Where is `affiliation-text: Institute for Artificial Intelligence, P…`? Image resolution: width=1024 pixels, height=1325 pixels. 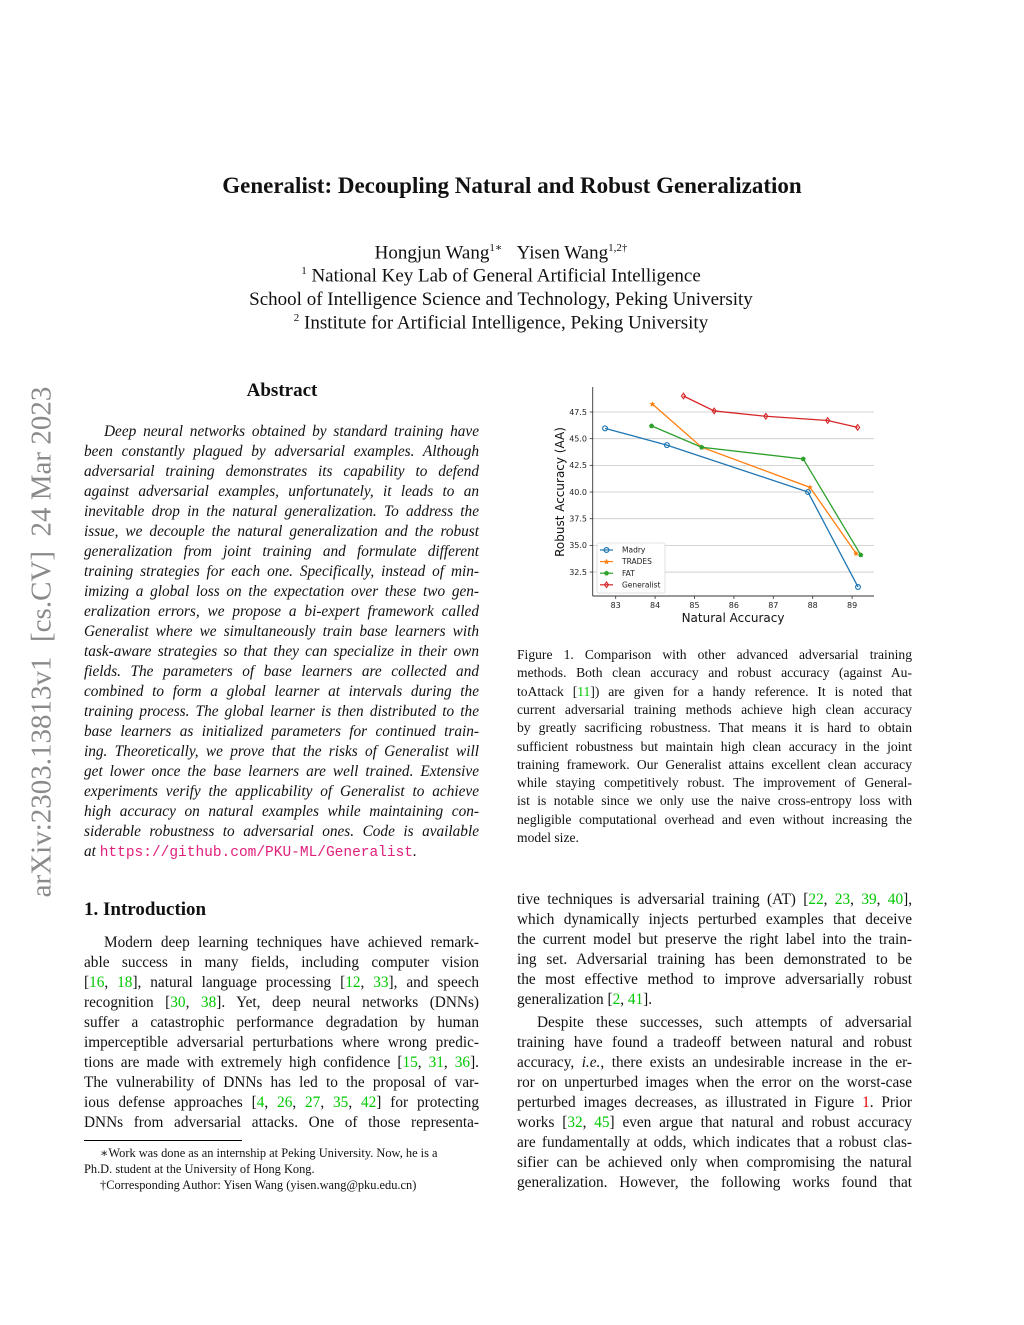 affiliation-text: Institute for Artificial Intelligence, P… is located at coordinates (506, 323).